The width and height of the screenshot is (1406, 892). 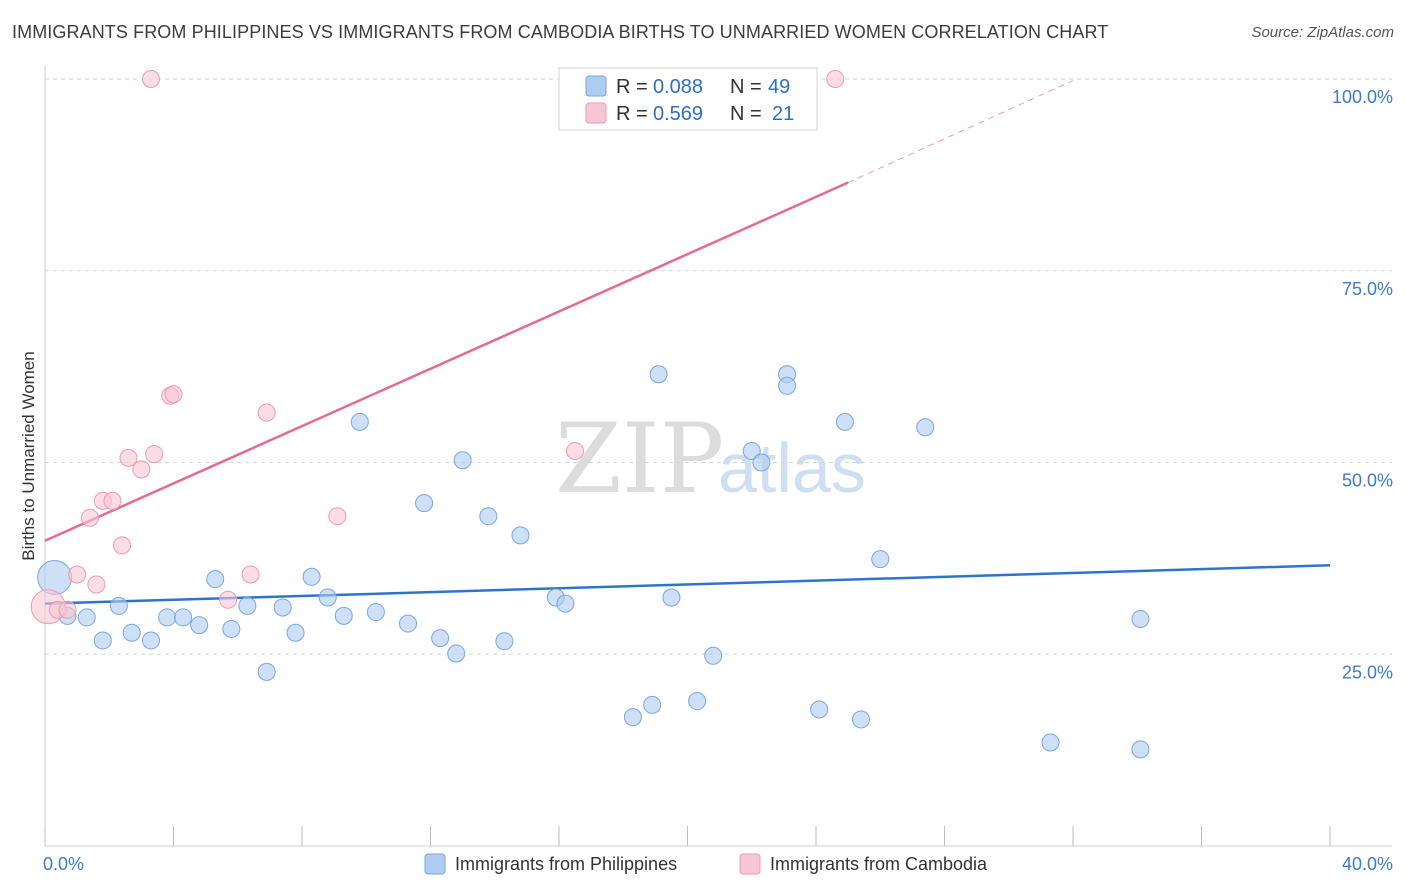 What do you see at coordinates (792, 468) in the screenshot?
I see `watermark-atlas: atlas` at bounding box center [792, 468].